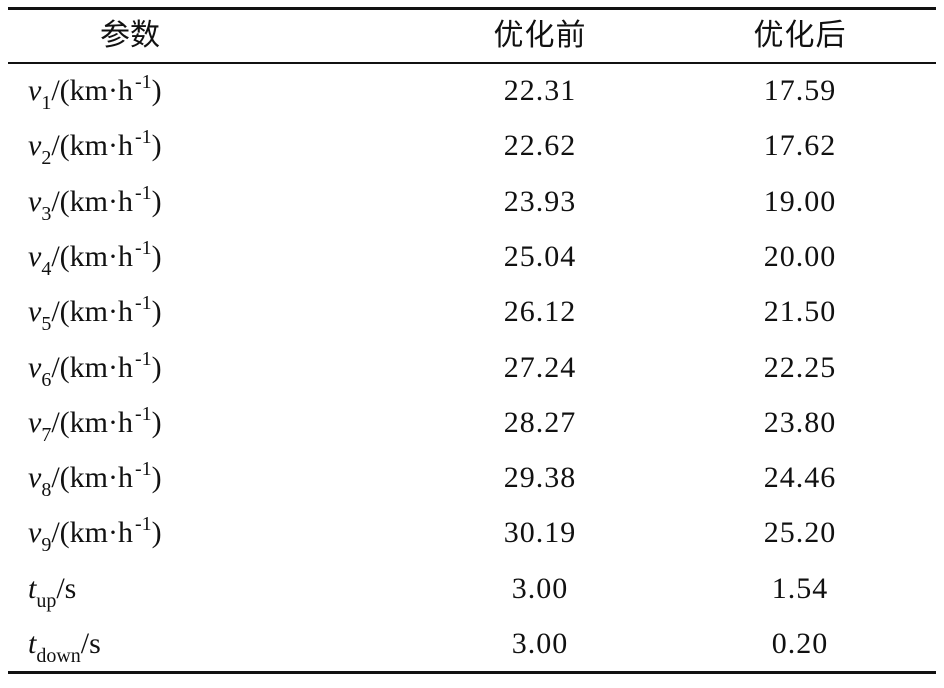 The height and width of the screenshot is (688, 944). What do you see at coordinates (46, 434) in the screenshot?
I see `param-subscript: 7` at bounding box center [46, 434].